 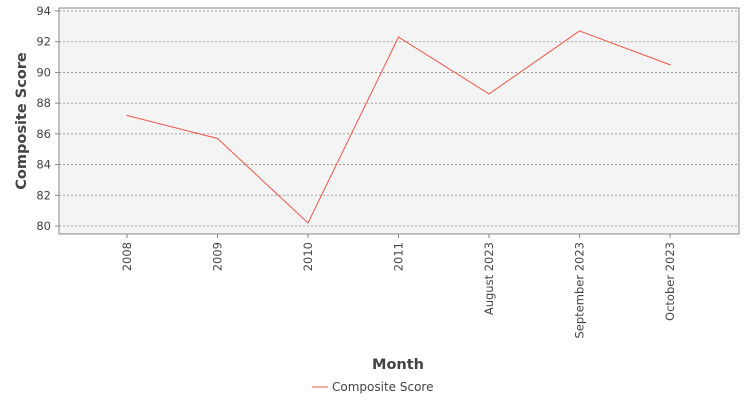 What do you see at coordinates (127, 256) in the screenshot?
I see `x-tick-label: 2008` at bounding box center [127, 256].